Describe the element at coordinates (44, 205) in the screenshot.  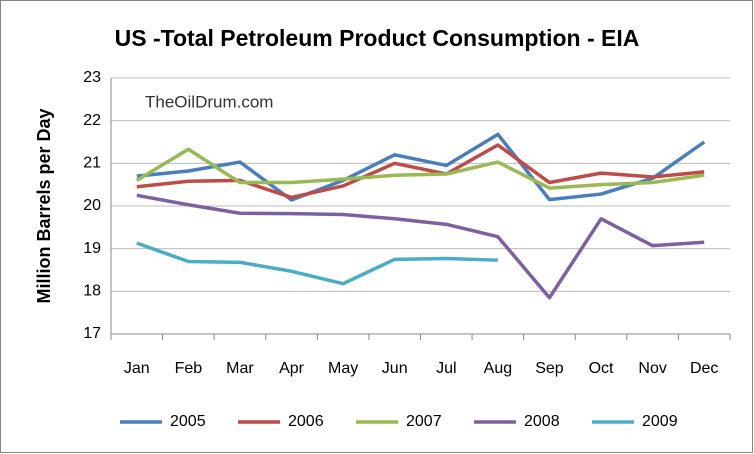
I see `y-axis-title: Million Barrels per Day` at that location.